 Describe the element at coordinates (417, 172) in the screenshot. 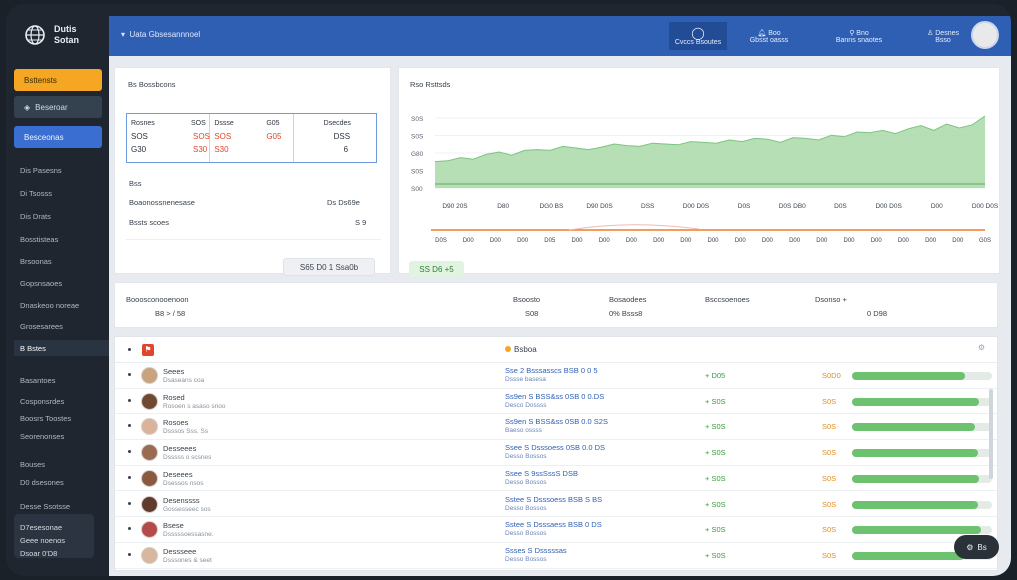

I see `chart-y-tick-label: S0S` at that location.